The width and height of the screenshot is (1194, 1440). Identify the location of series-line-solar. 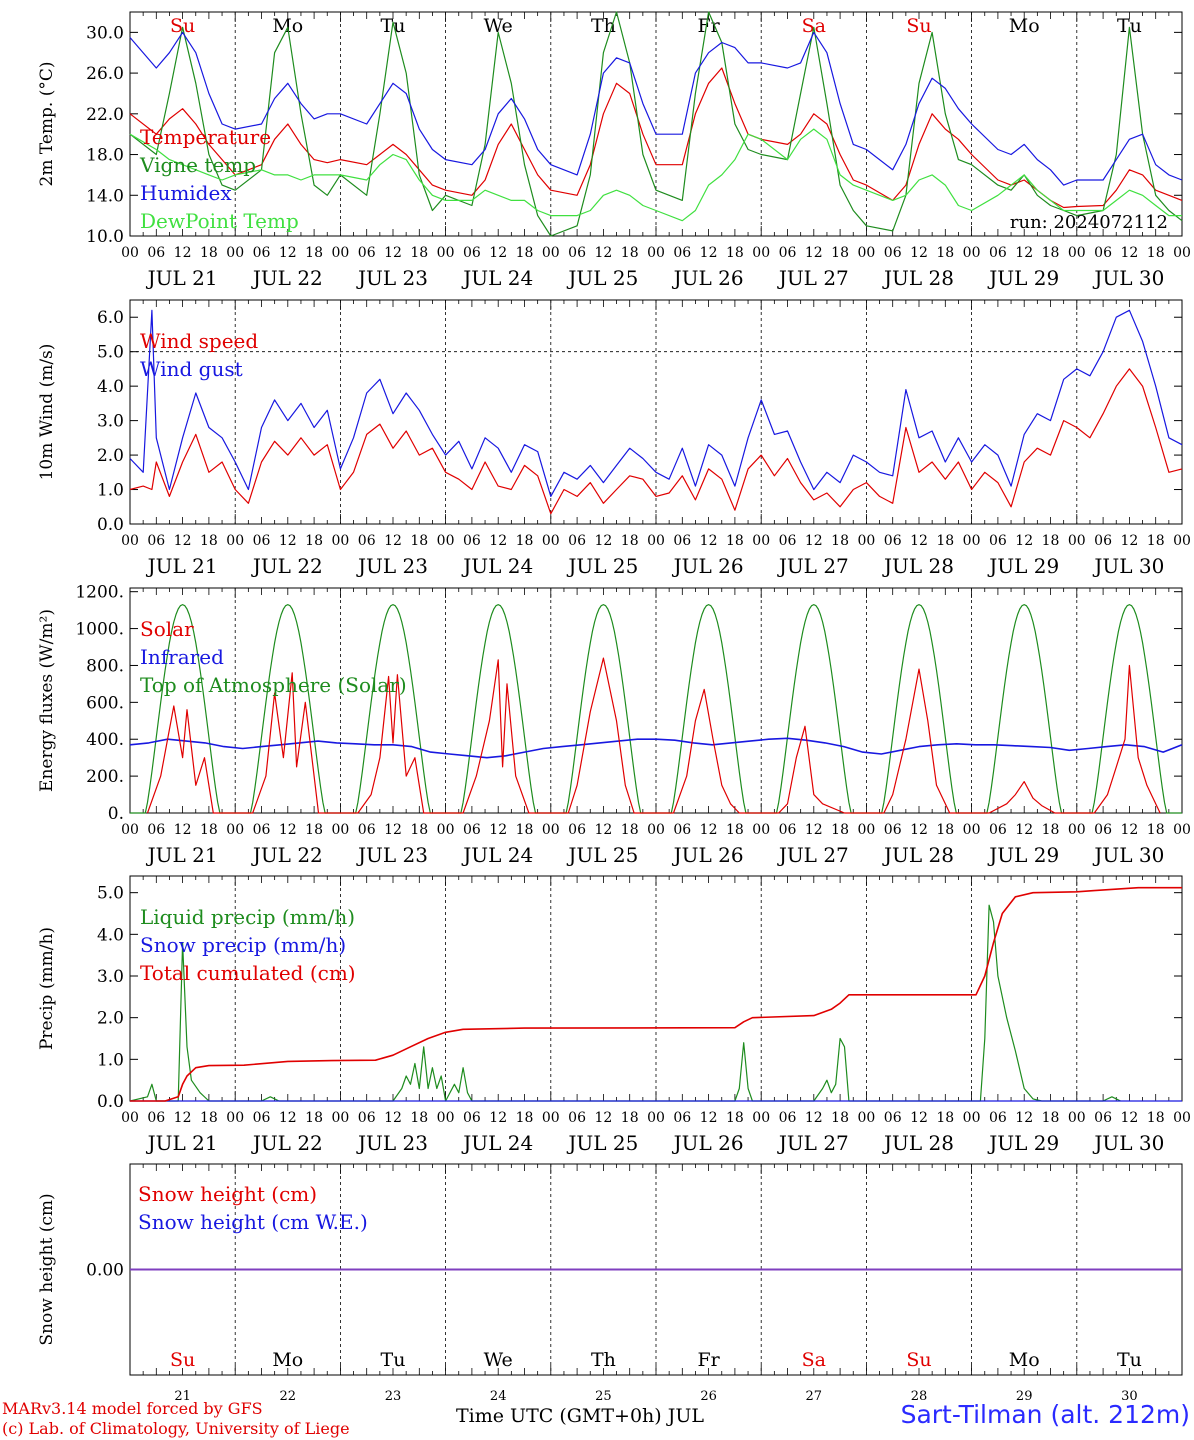
(653, 735).